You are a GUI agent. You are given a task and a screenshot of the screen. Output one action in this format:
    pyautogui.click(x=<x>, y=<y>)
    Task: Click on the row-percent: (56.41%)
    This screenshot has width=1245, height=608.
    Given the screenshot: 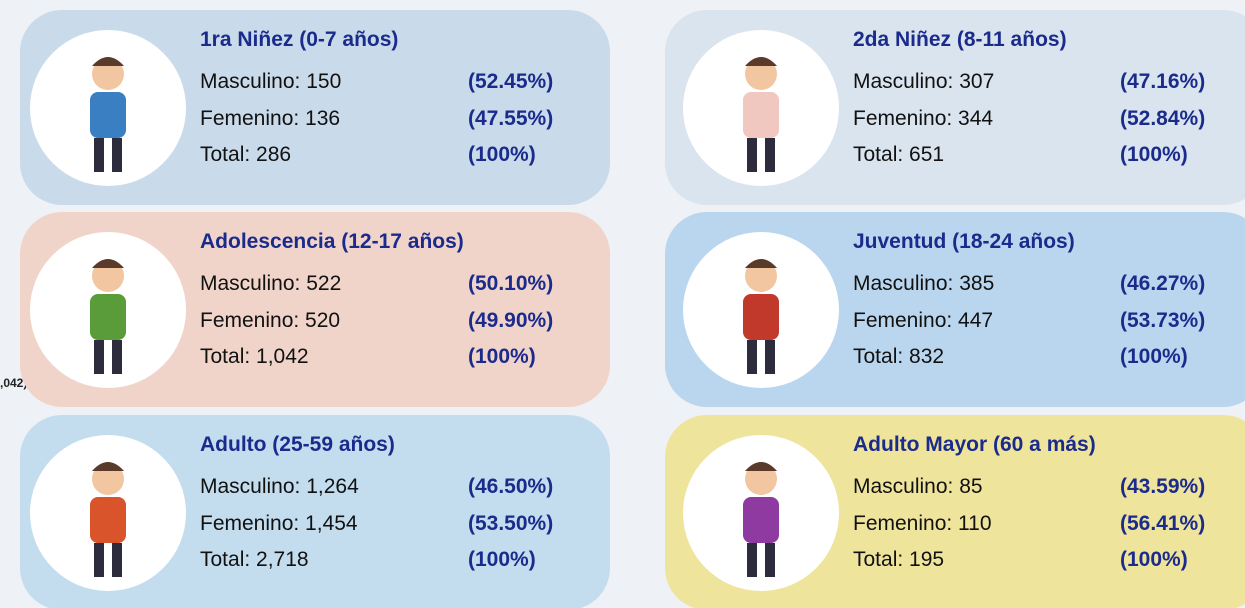 What is the action you would take?
    pyautogui.click(x=1163, y=523)
    